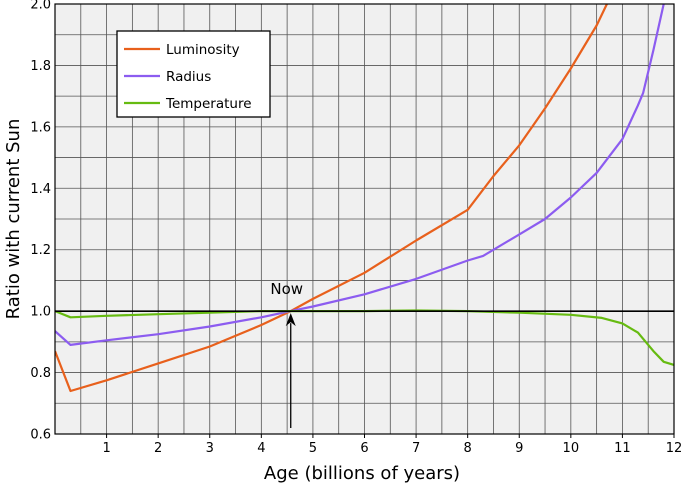 The height and width of the screenshot is (488, 685). I want to click on x-tick-label: 6, so click(364, 448).